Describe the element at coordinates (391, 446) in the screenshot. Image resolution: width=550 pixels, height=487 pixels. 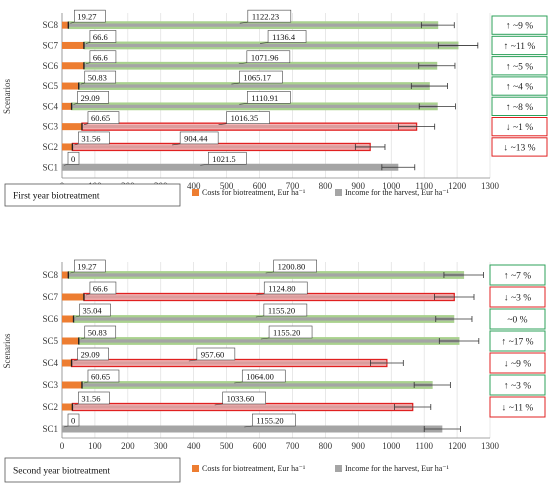
I see `x-tick-label: 1000` at that location.